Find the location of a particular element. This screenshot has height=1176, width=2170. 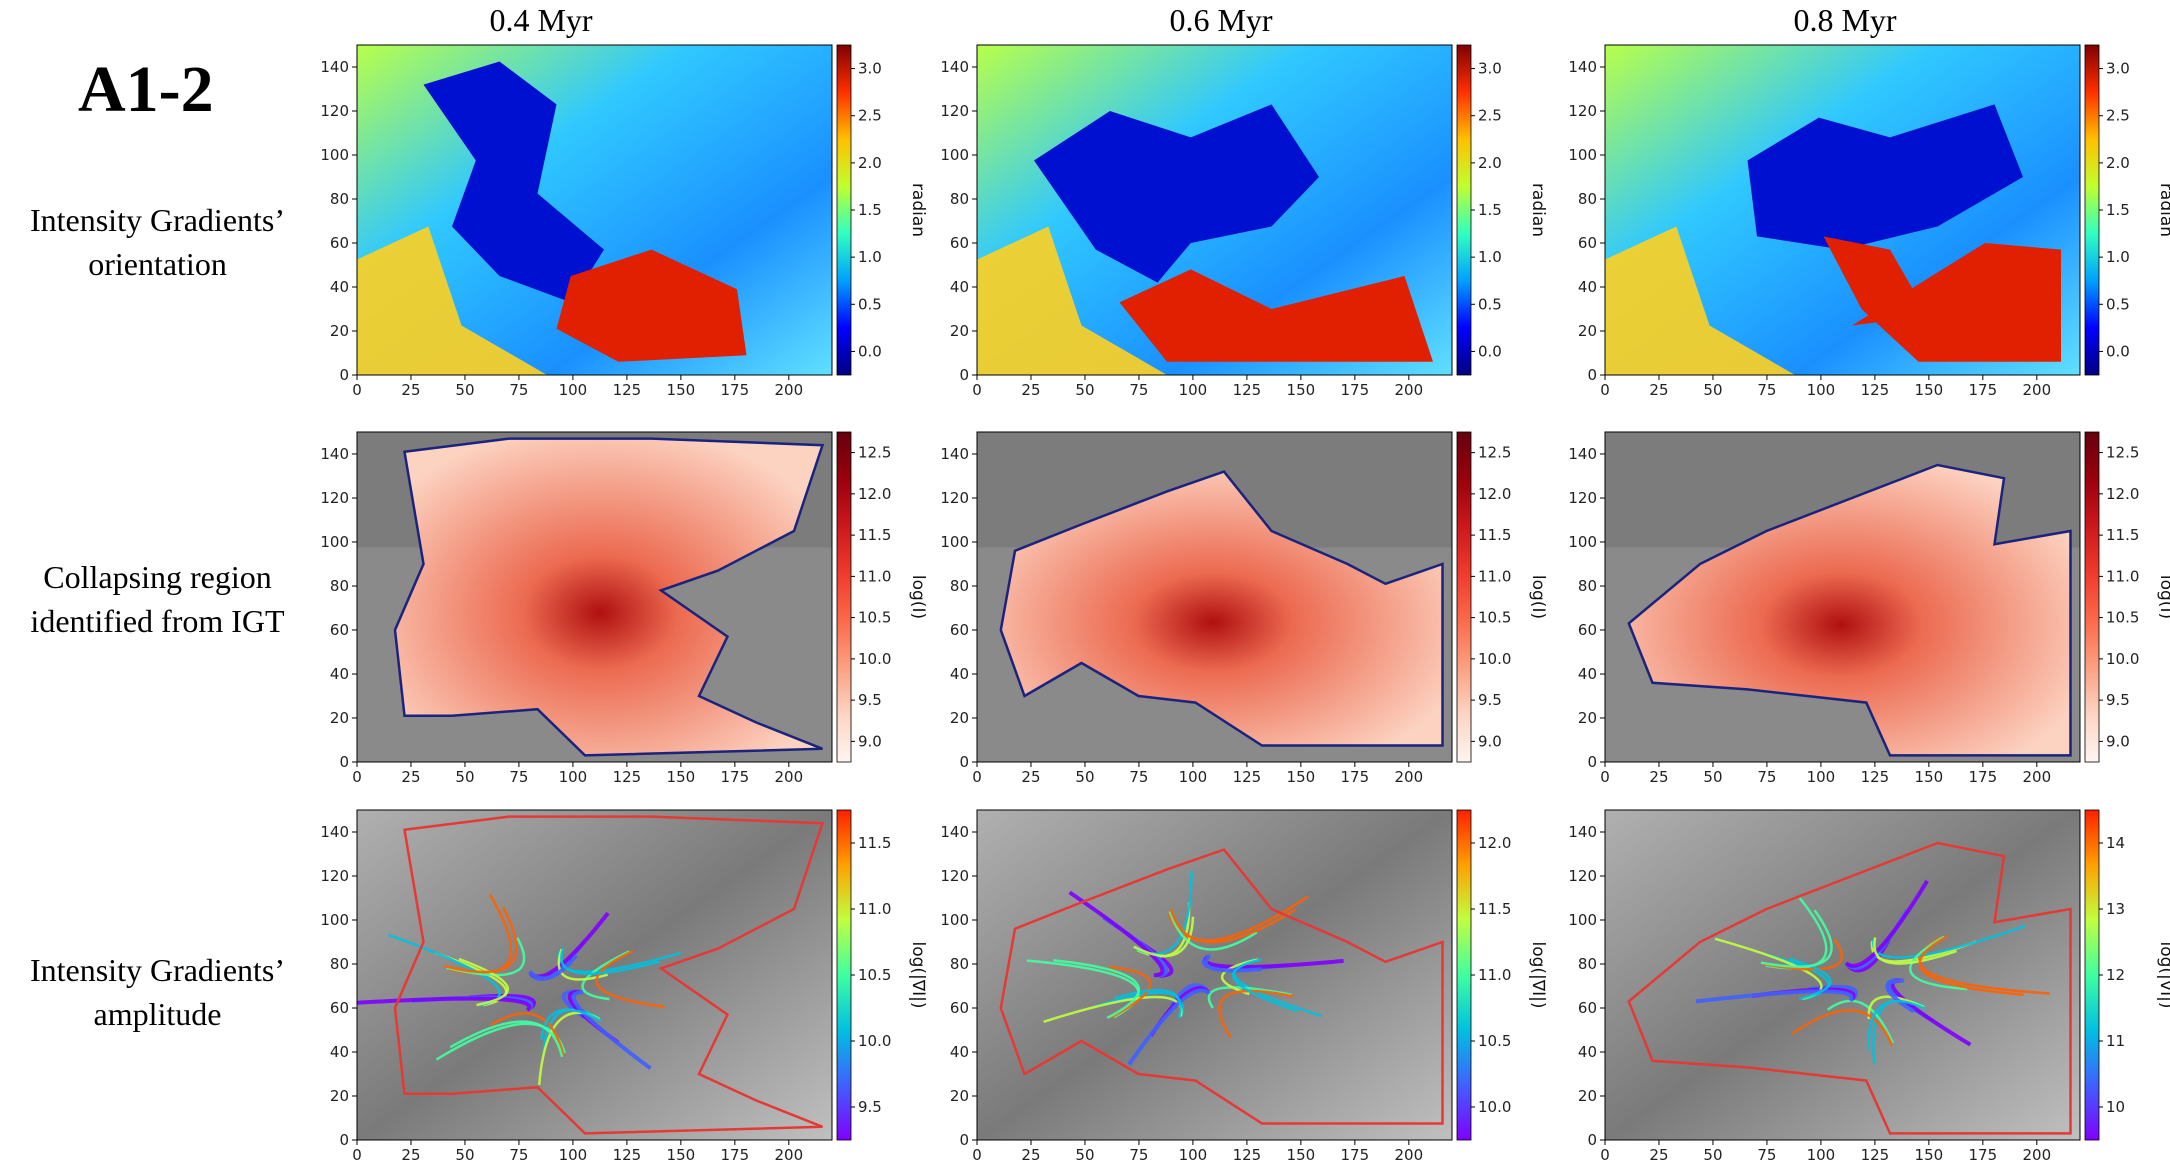

background-field is located at coordinates (1214, 975).